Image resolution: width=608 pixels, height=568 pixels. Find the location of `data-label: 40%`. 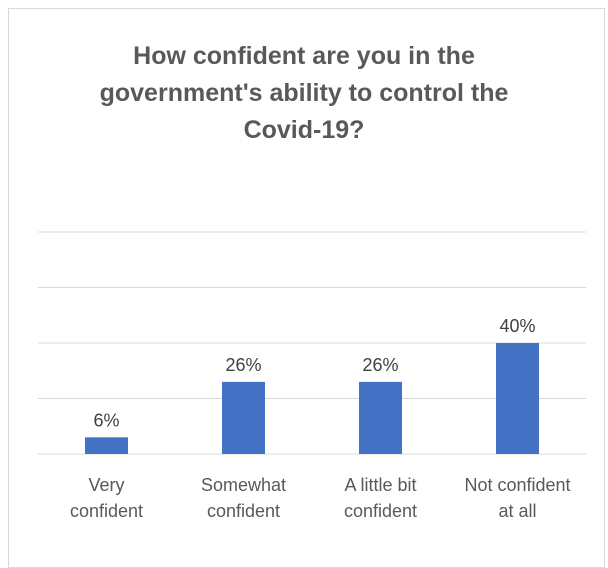

data-label: 40% is located at coordinates (517, 326).